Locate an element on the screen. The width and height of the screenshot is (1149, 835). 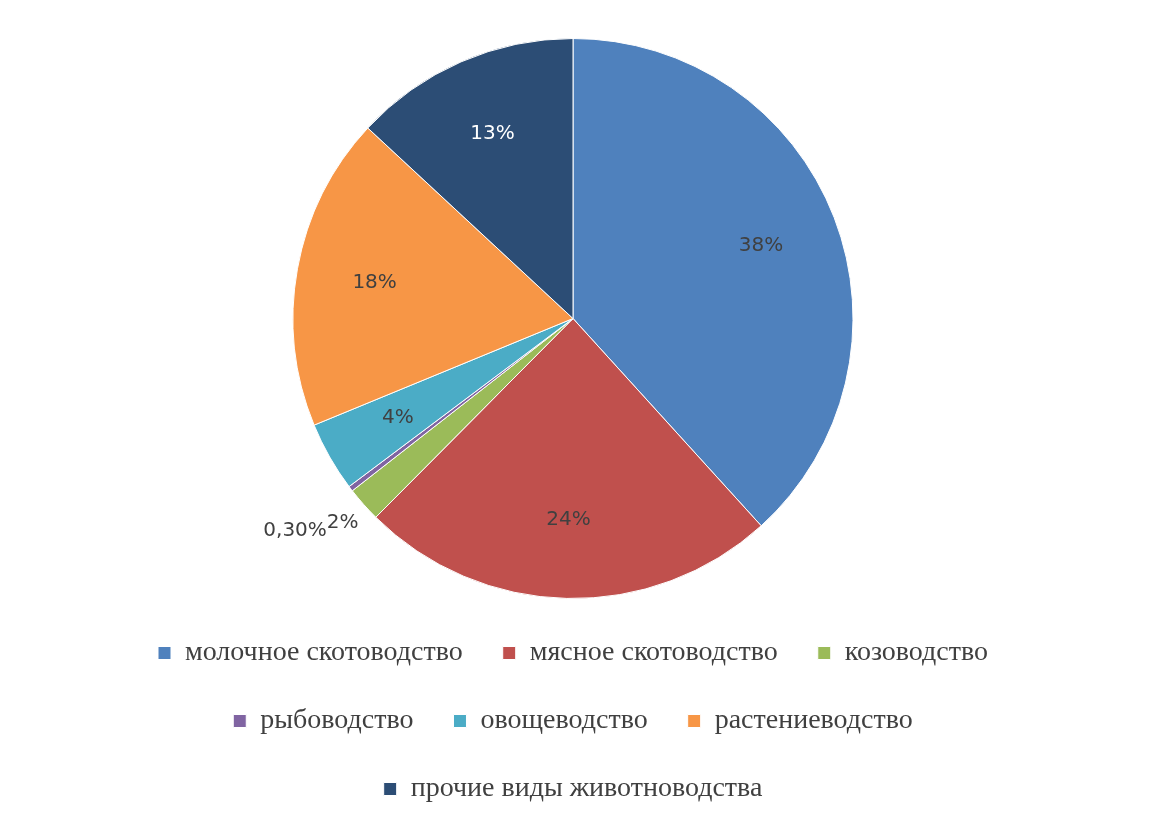
data-label: 18% is located at coordinates (374, 280).